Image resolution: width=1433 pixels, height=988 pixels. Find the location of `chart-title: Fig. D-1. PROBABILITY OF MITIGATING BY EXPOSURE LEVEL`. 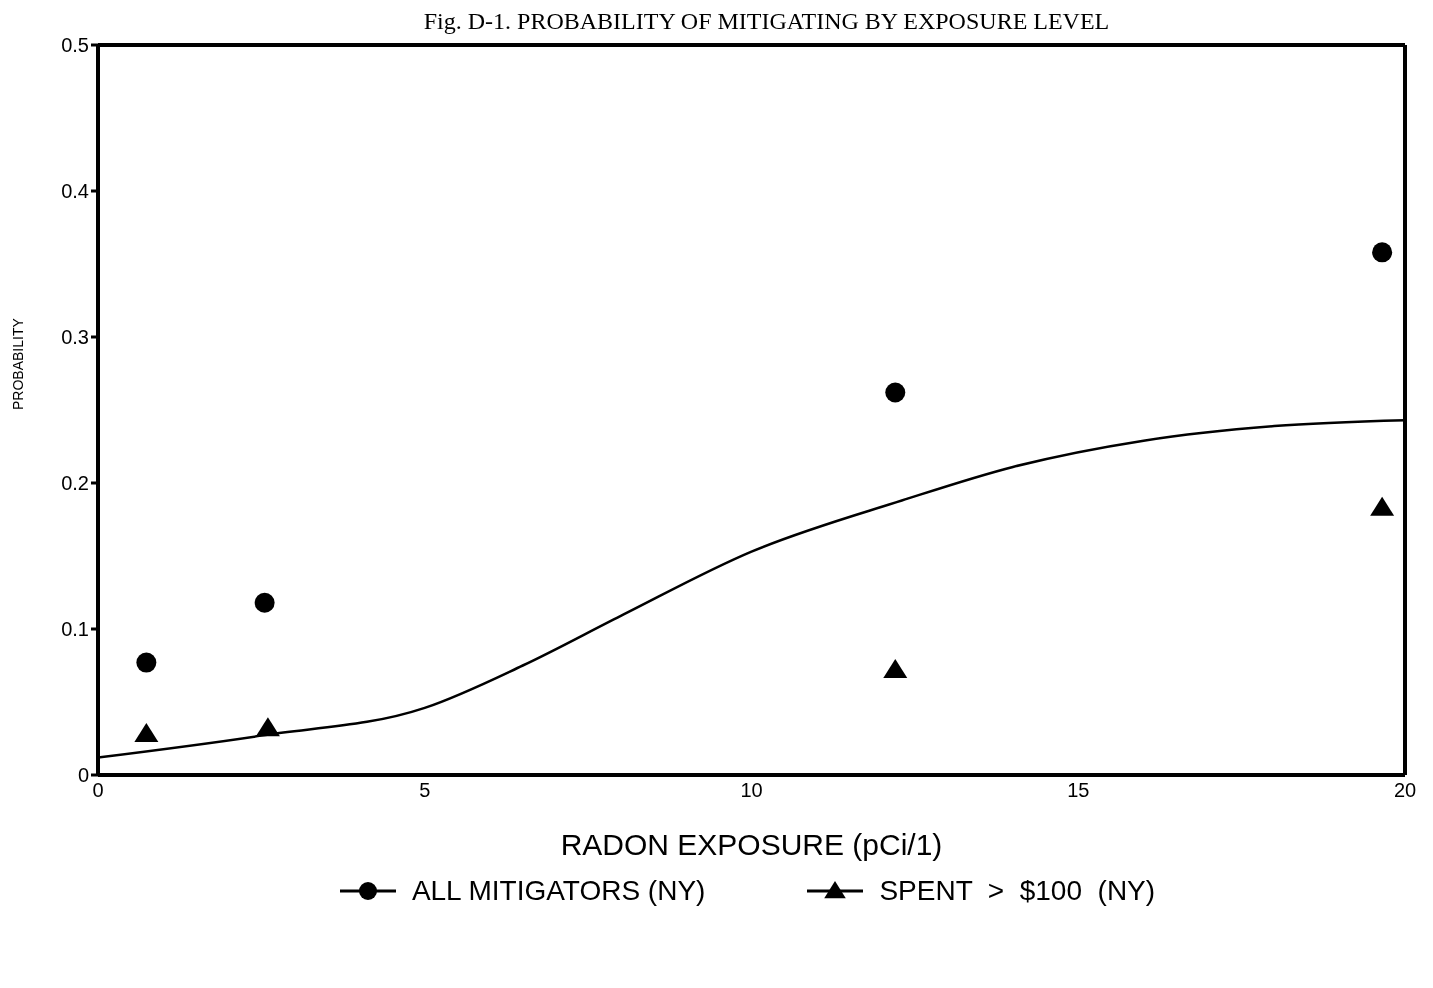

chart-title: Fig. D-1. PROBABILITY OF MITIGATING BY EXPOSURE LEVEL is located at coordinates (766, 21).